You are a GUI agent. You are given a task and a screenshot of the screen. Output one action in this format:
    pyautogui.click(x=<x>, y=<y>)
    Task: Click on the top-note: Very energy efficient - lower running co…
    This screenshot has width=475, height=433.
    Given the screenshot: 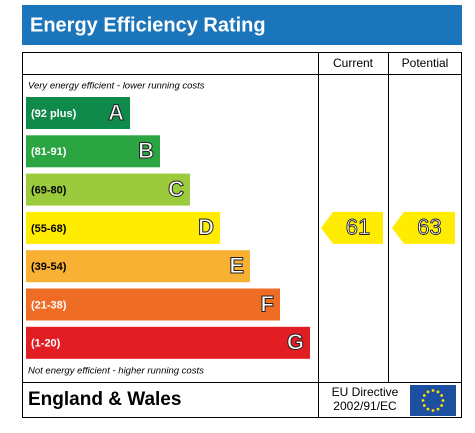 What is the action you would take?
    pyautogui.click(x=116, y=86)
    